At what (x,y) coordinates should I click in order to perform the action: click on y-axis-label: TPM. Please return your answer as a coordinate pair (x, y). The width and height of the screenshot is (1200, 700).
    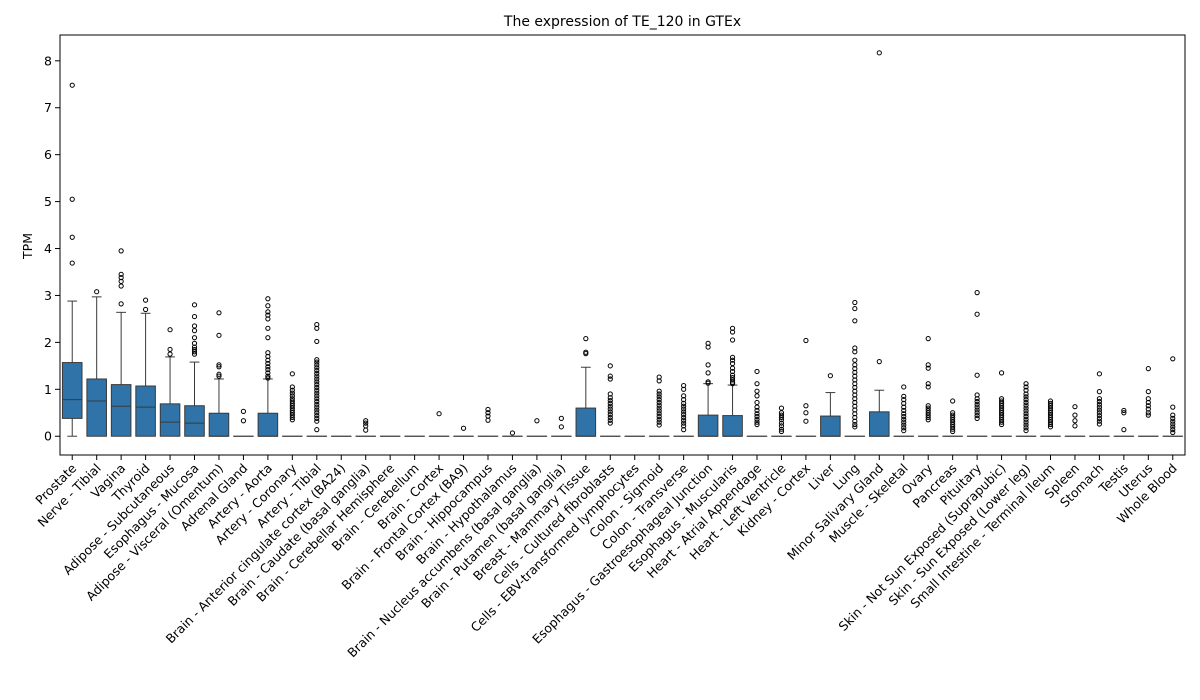
    Looking at the image, I should click on (27, 246).